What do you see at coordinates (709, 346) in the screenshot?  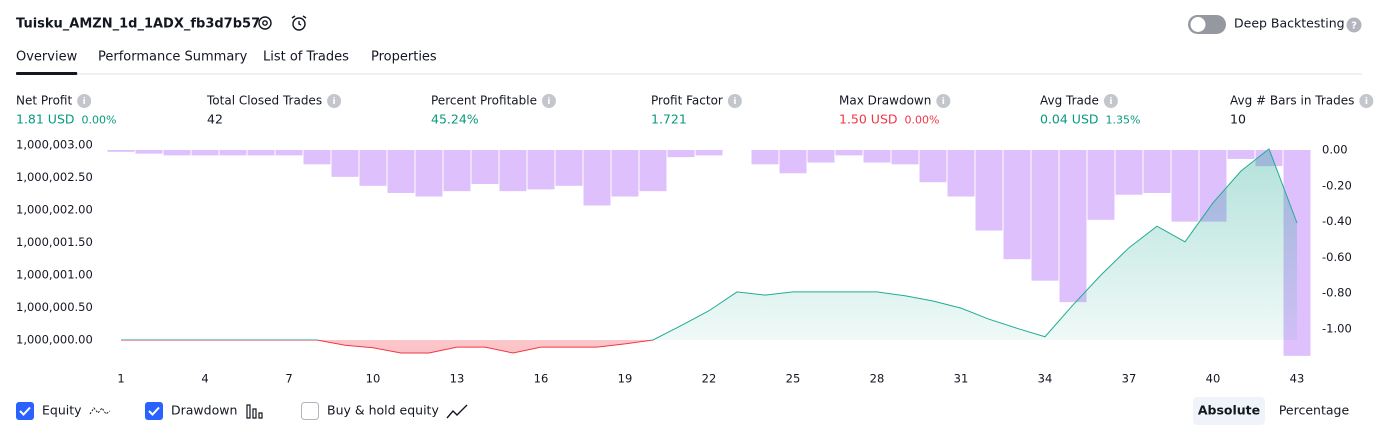 I see `equity-area-negative` at bounding box center [709, 346].